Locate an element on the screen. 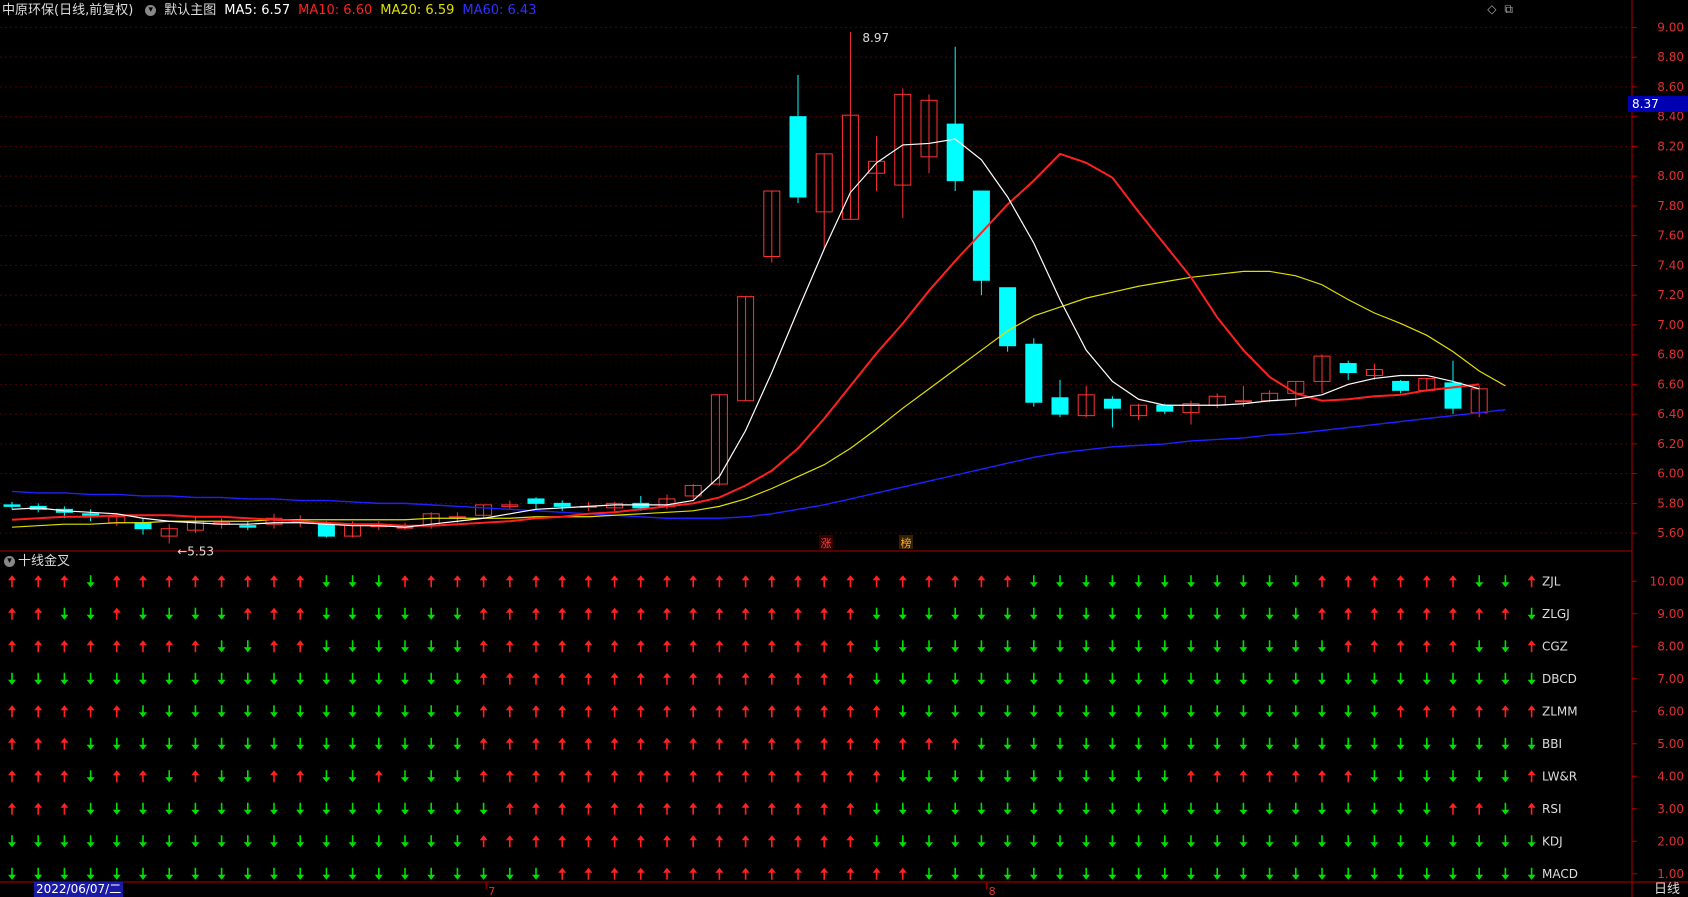 Image resolution: width=1688 pixels, height=897 pixels. sig-y-tick-label: 10.00 is located at coordinates (1667, 581).